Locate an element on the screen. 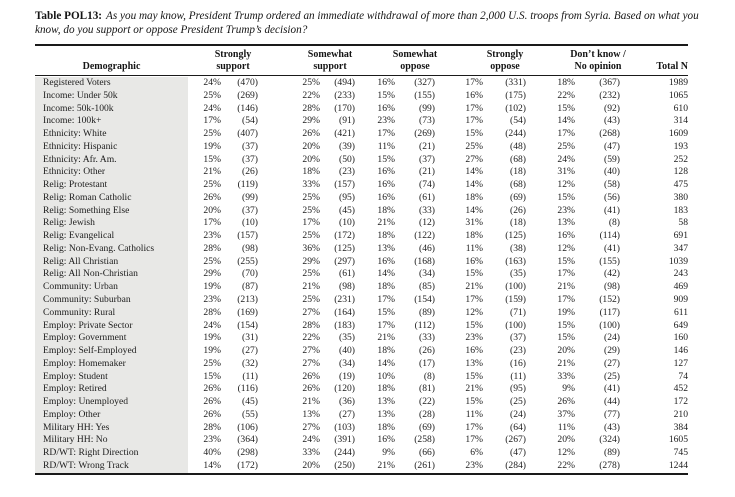 Image resolution: width=735 pixels, height=497 pixels. count-cell: (269) is located at coordinates (424, 134).